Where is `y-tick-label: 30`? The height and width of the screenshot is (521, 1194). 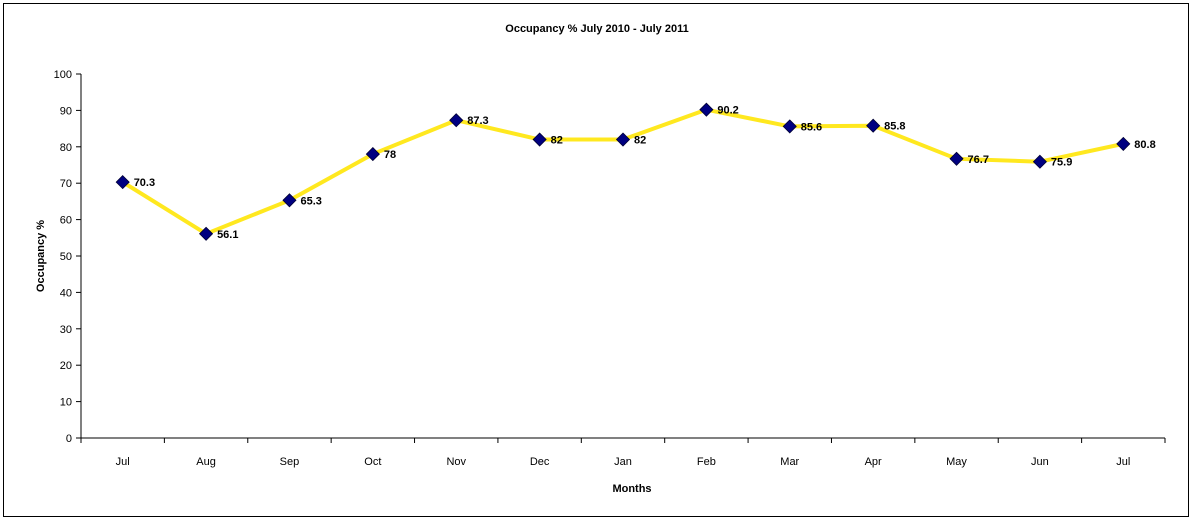 y-tick-label: 30 is located at coordinates (66, 330).